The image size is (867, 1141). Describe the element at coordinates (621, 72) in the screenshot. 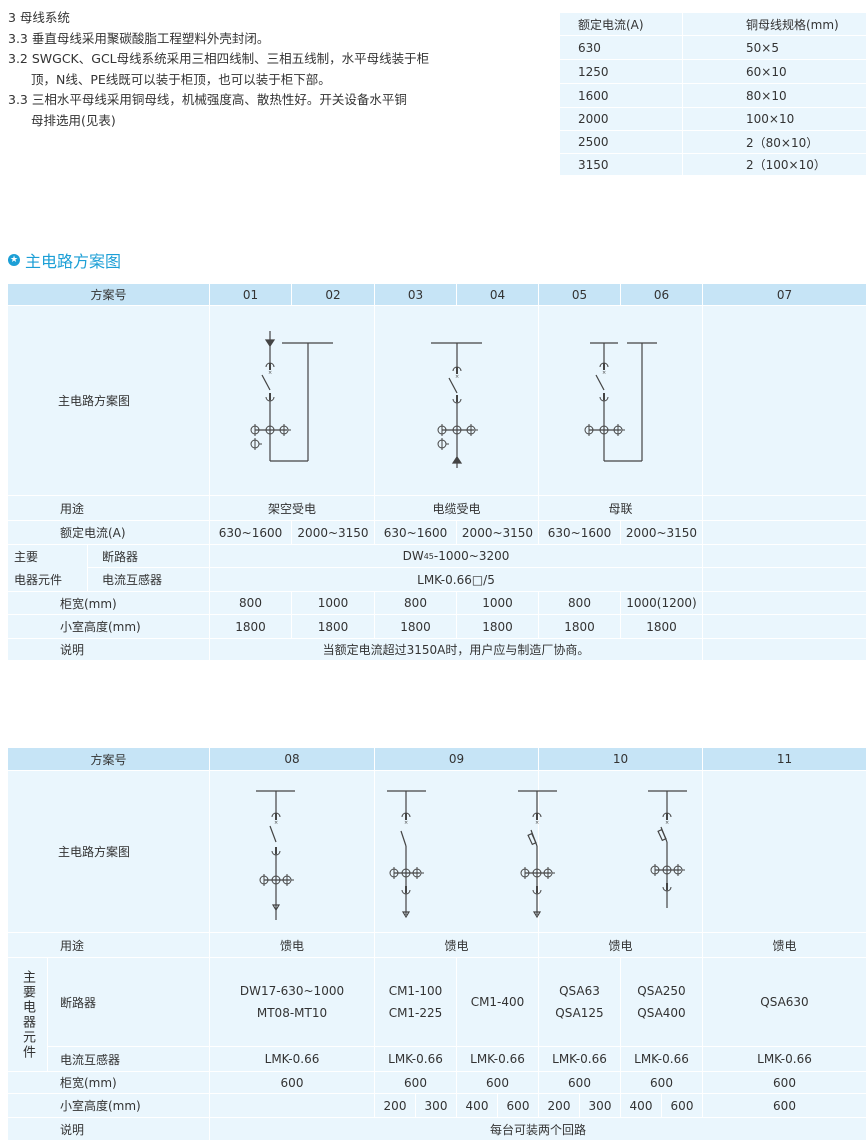

I see `busbar-cell: 1250` at that location.